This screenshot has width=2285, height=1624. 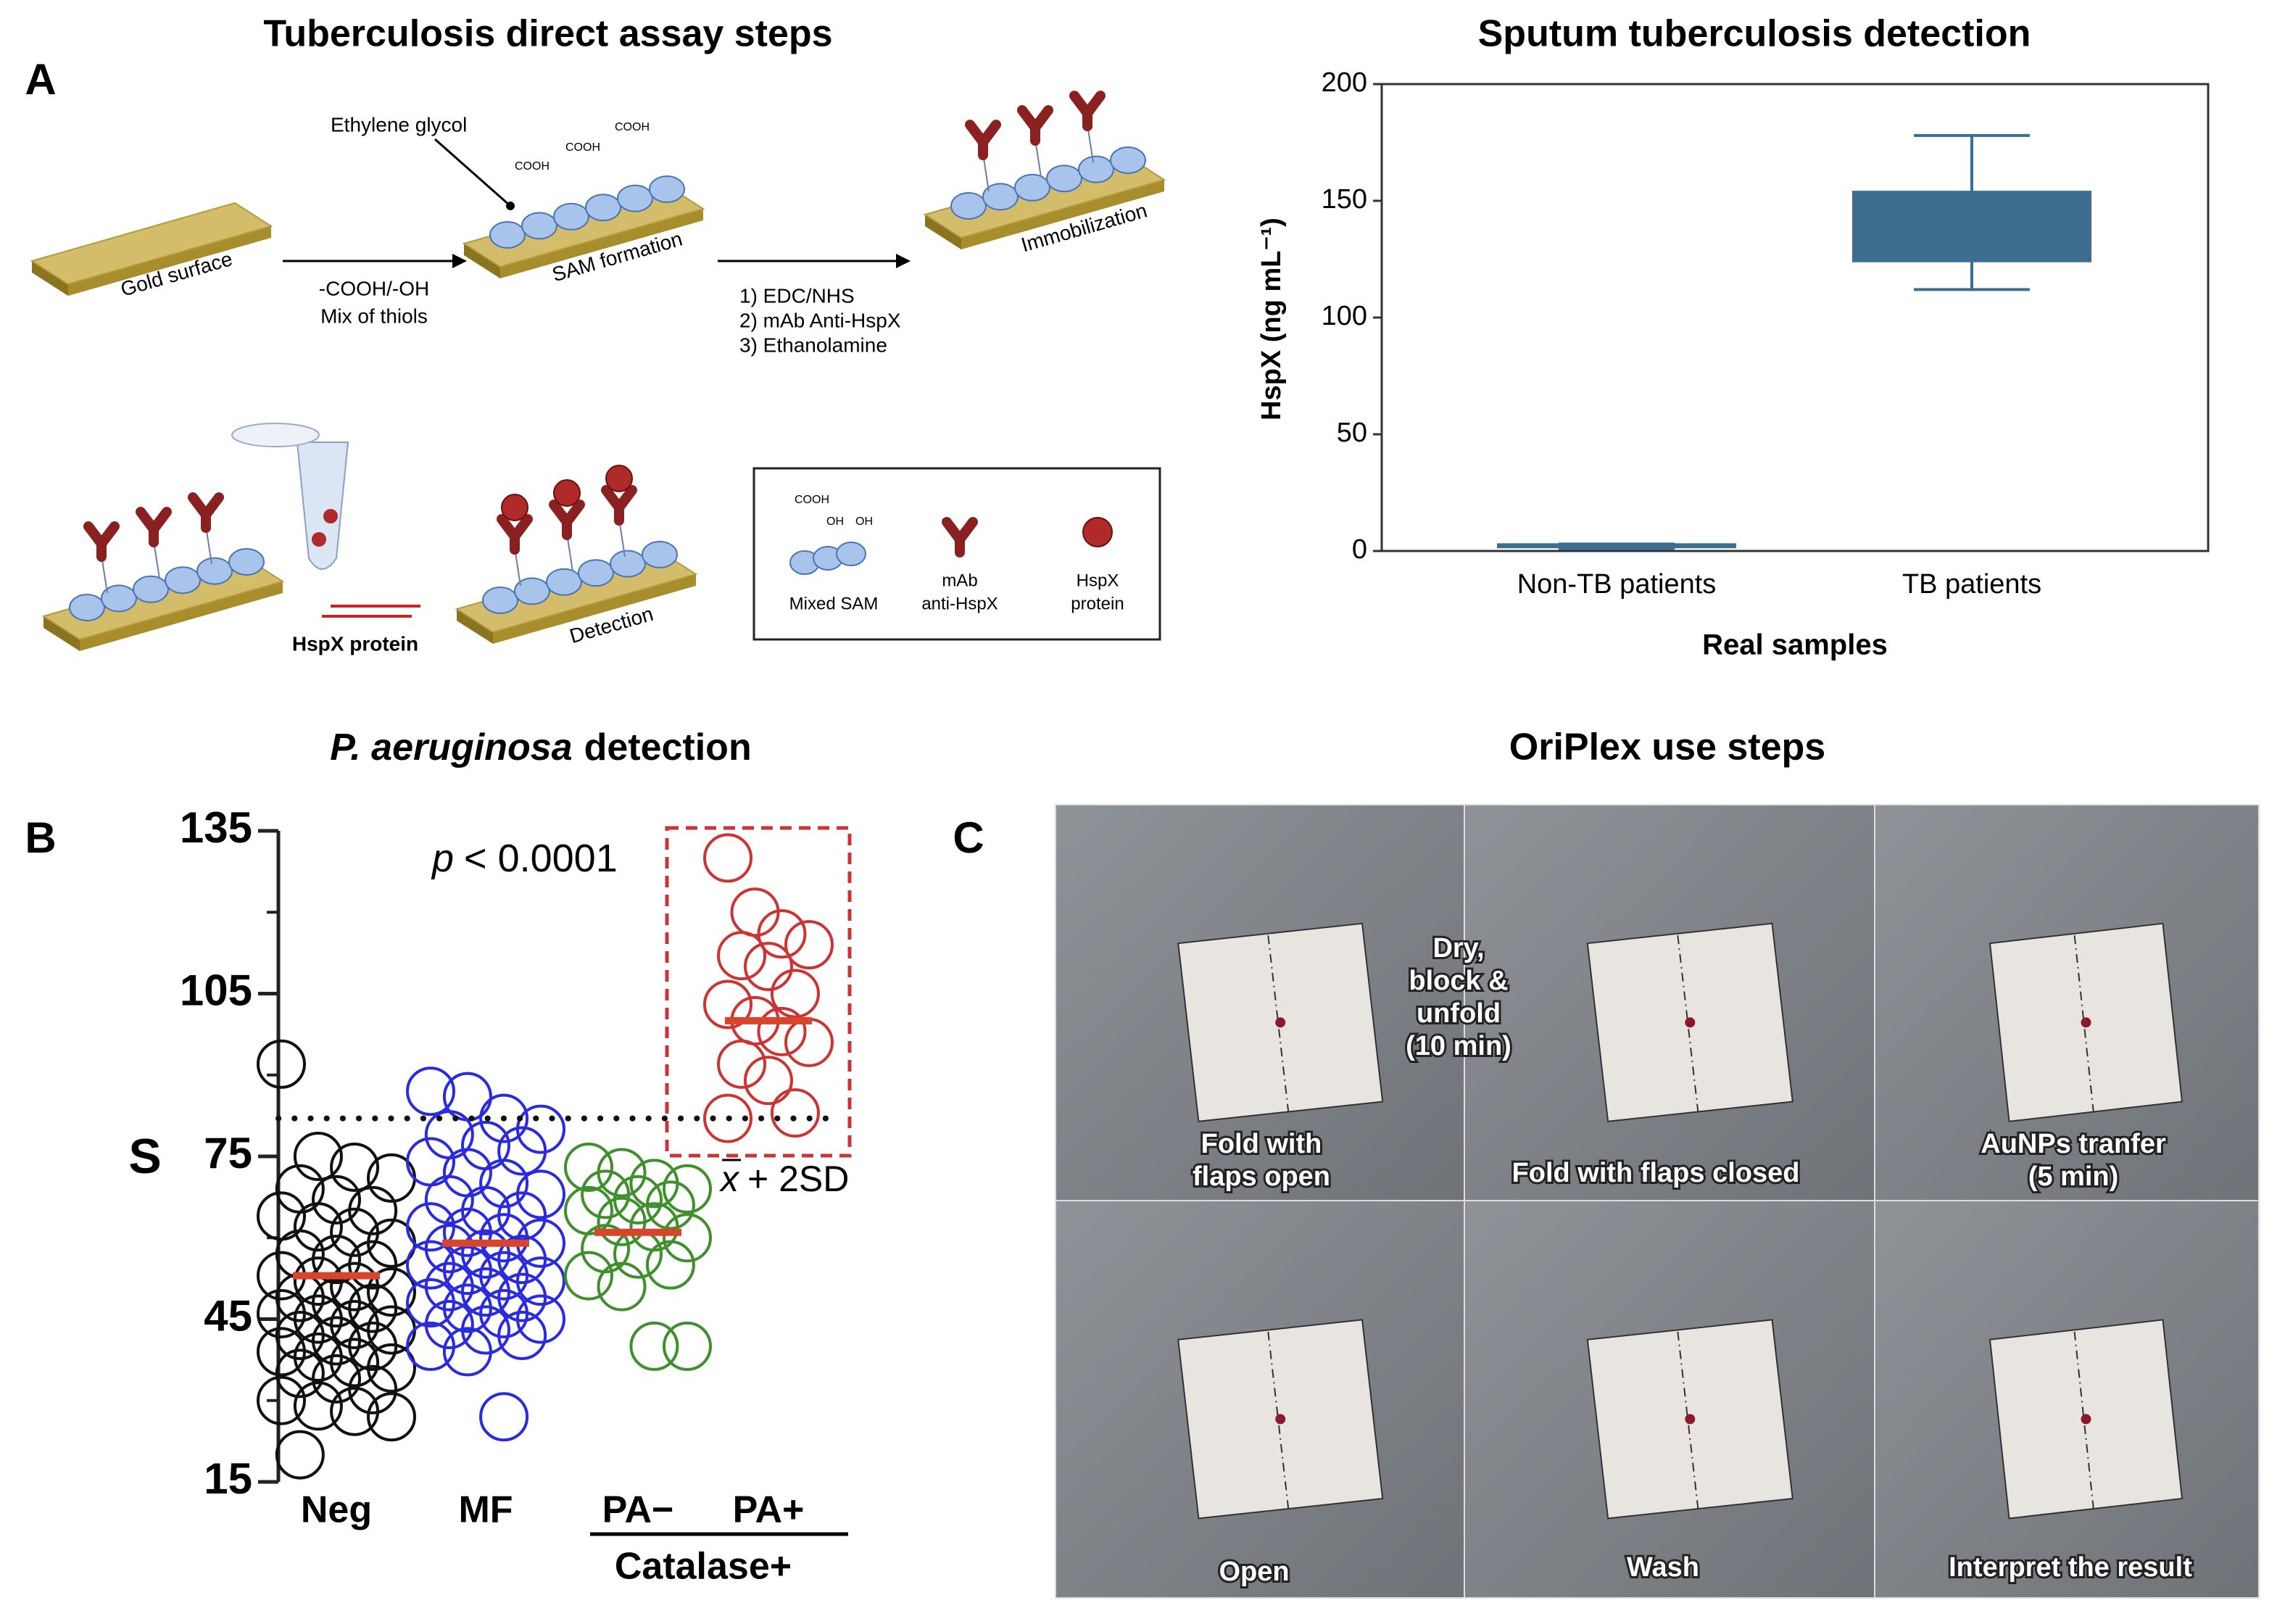 What do you see at coordinates (451, 747) in the screenshot?
I see `title-italic: P. aeruginosa` at bounding box center [451, 747].